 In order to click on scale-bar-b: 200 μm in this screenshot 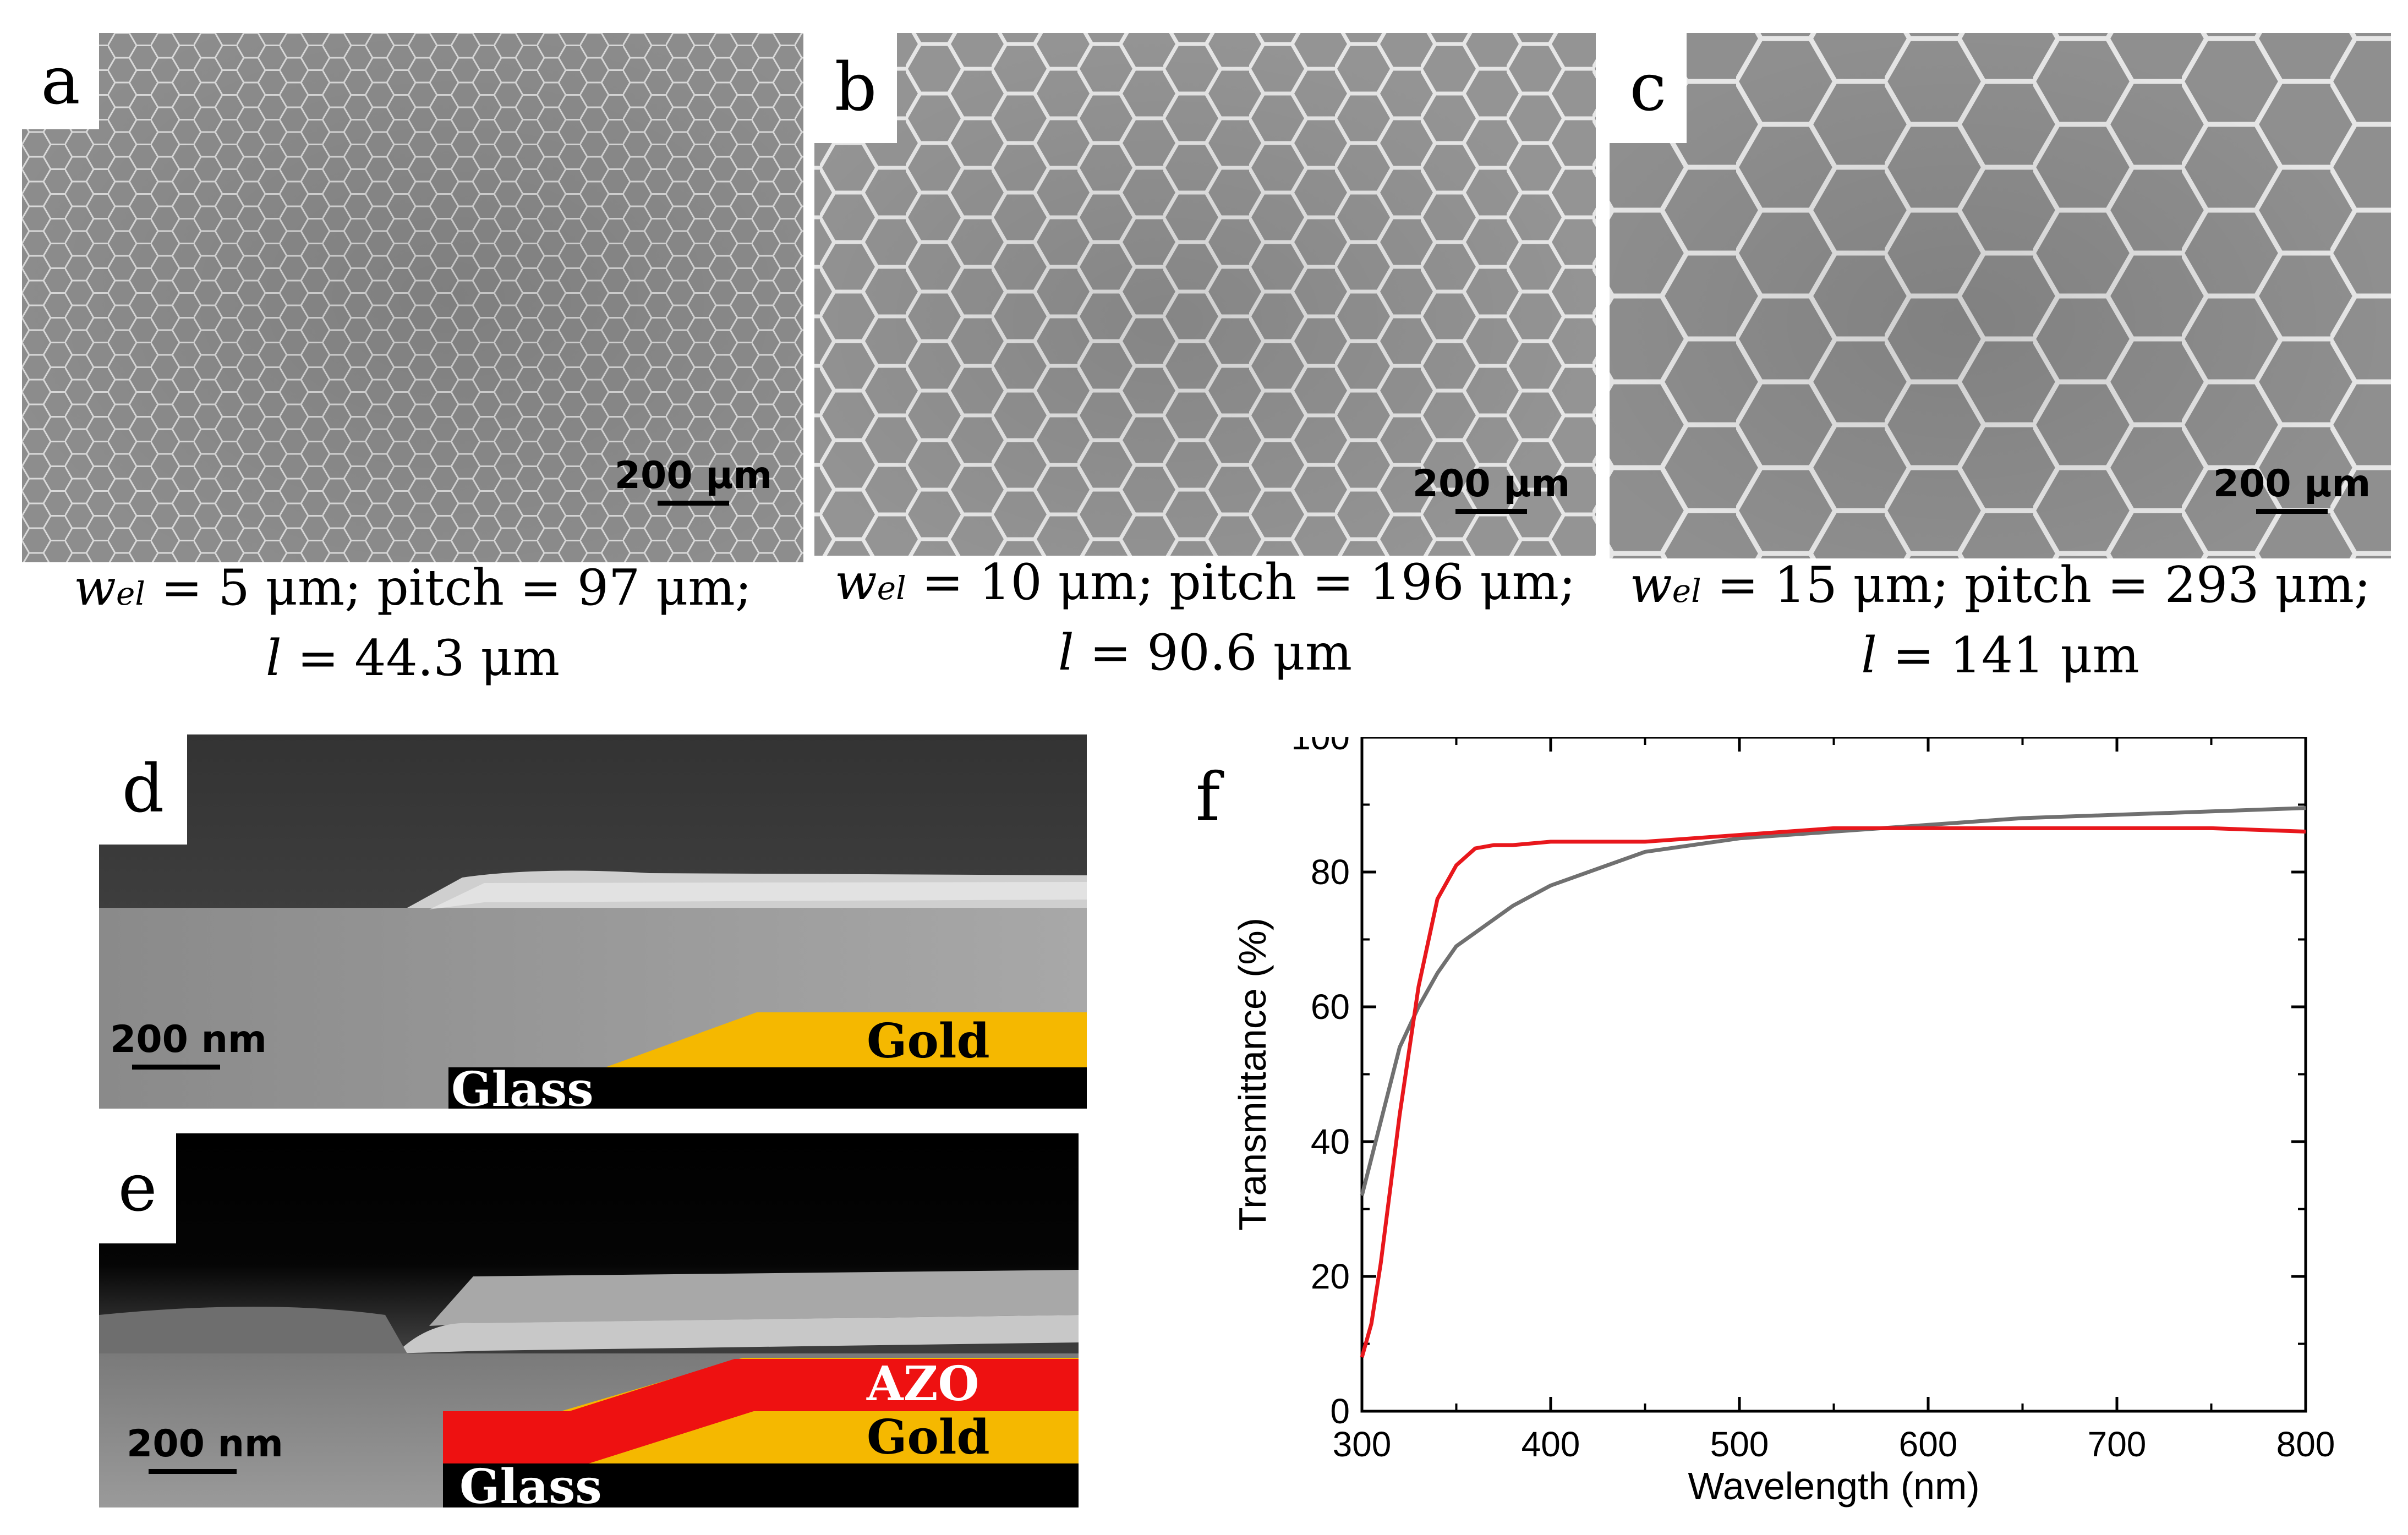, I will do `click(1491, 488)`.